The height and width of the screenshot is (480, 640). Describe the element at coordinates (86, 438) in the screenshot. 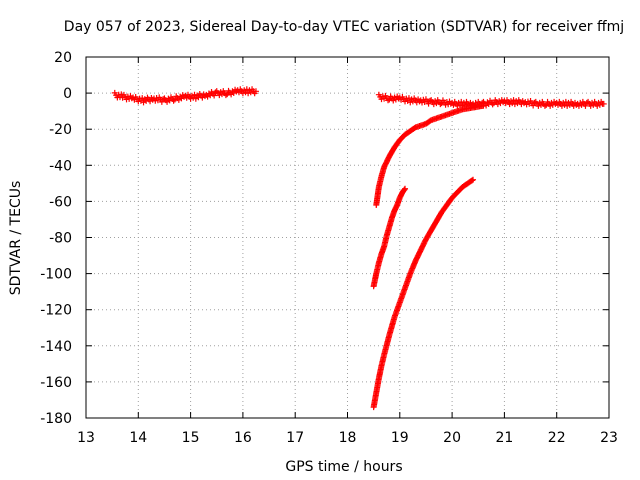

I see `x-tick-label: 13` at that location.